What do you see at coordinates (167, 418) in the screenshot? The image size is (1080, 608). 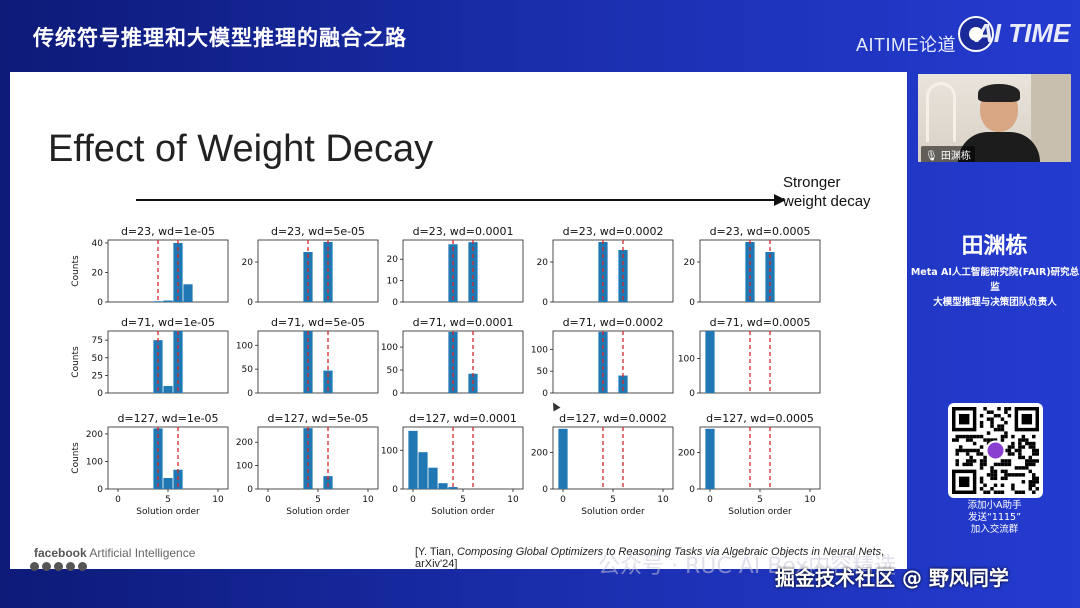 I see `panel-title: d=127, wd=1e-05` at bounding box center [167, 418].